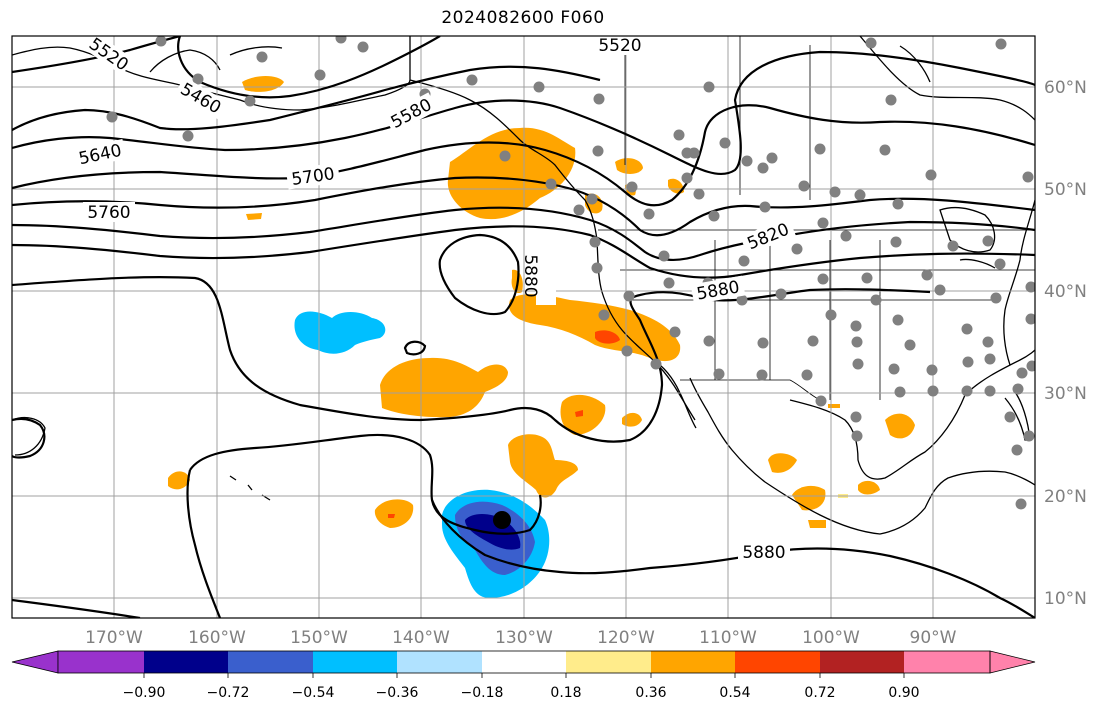  I want to click on colorbar-tick-label: 0.90, so click(903, 693).